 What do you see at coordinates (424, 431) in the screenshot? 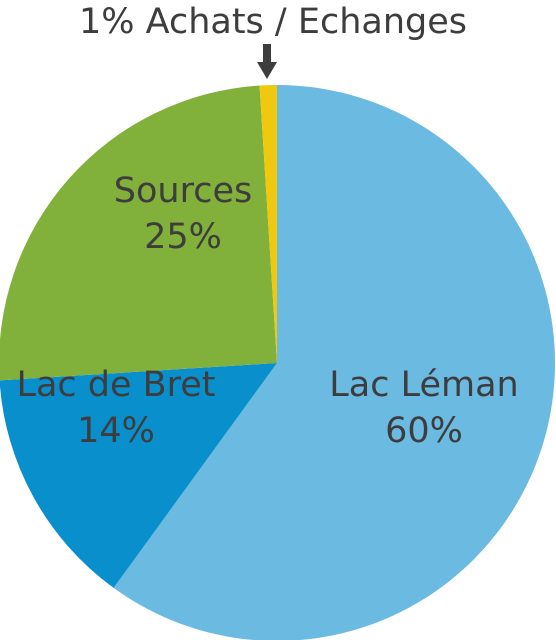
I see `slice-label-leman-value: 60%` at bounding box center [424, 431].